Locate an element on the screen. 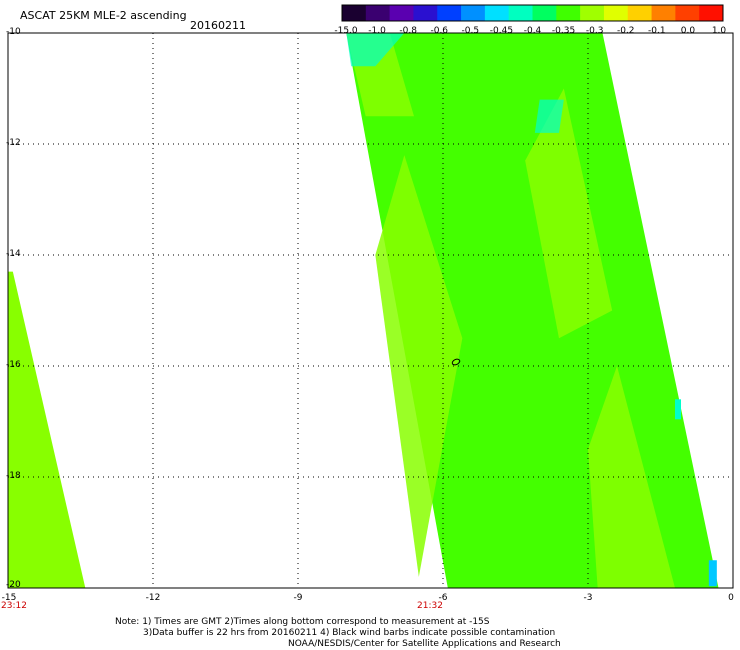 This screenshot has width=740, height=650. colorbar-label: -0.2 is located at coordinates (625, 31).